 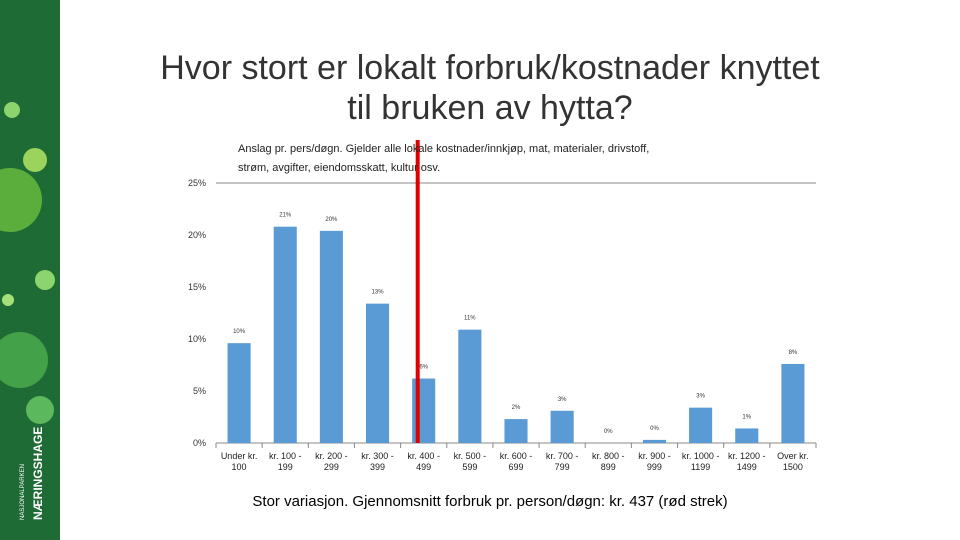 What do you see at coordinates (562, 461) in the screenshot?
I see `x-tick-label: kr. 700 - 799` at bounding box center [562, 461].